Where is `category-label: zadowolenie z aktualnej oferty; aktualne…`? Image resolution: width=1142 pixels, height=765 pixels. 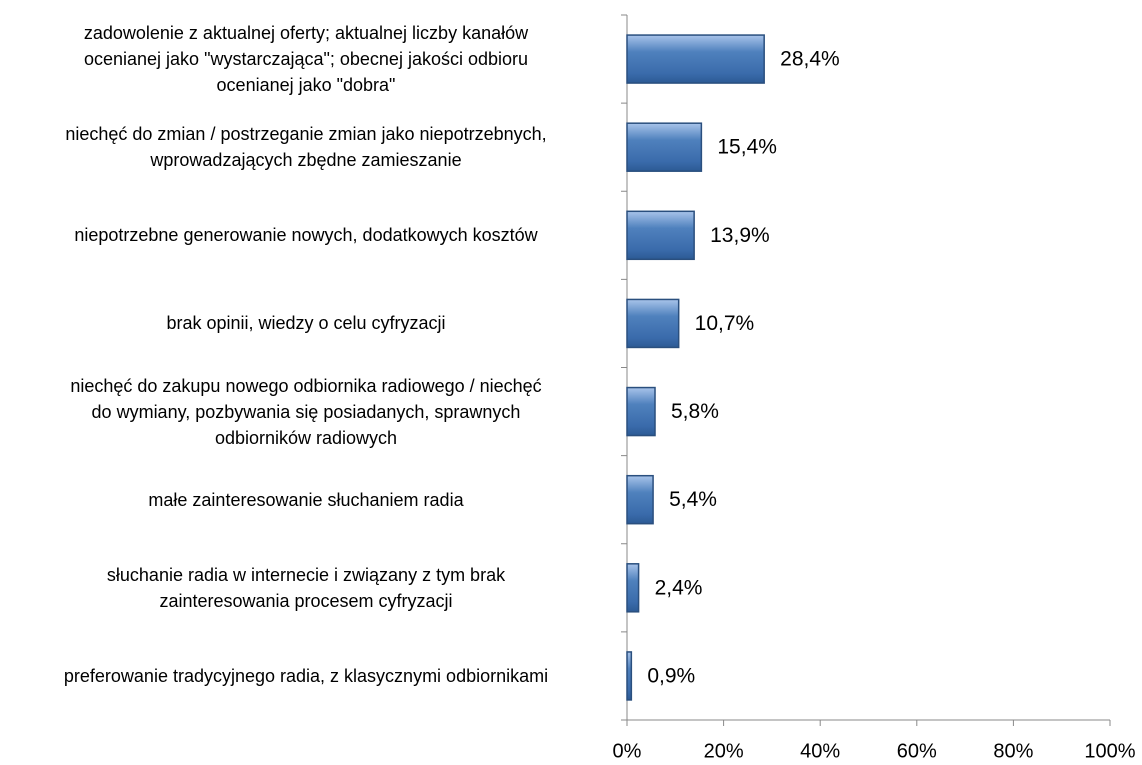 category-label: zadowolenie z aktualnej oferty; aktualne… is located at coordinates (306, 59).